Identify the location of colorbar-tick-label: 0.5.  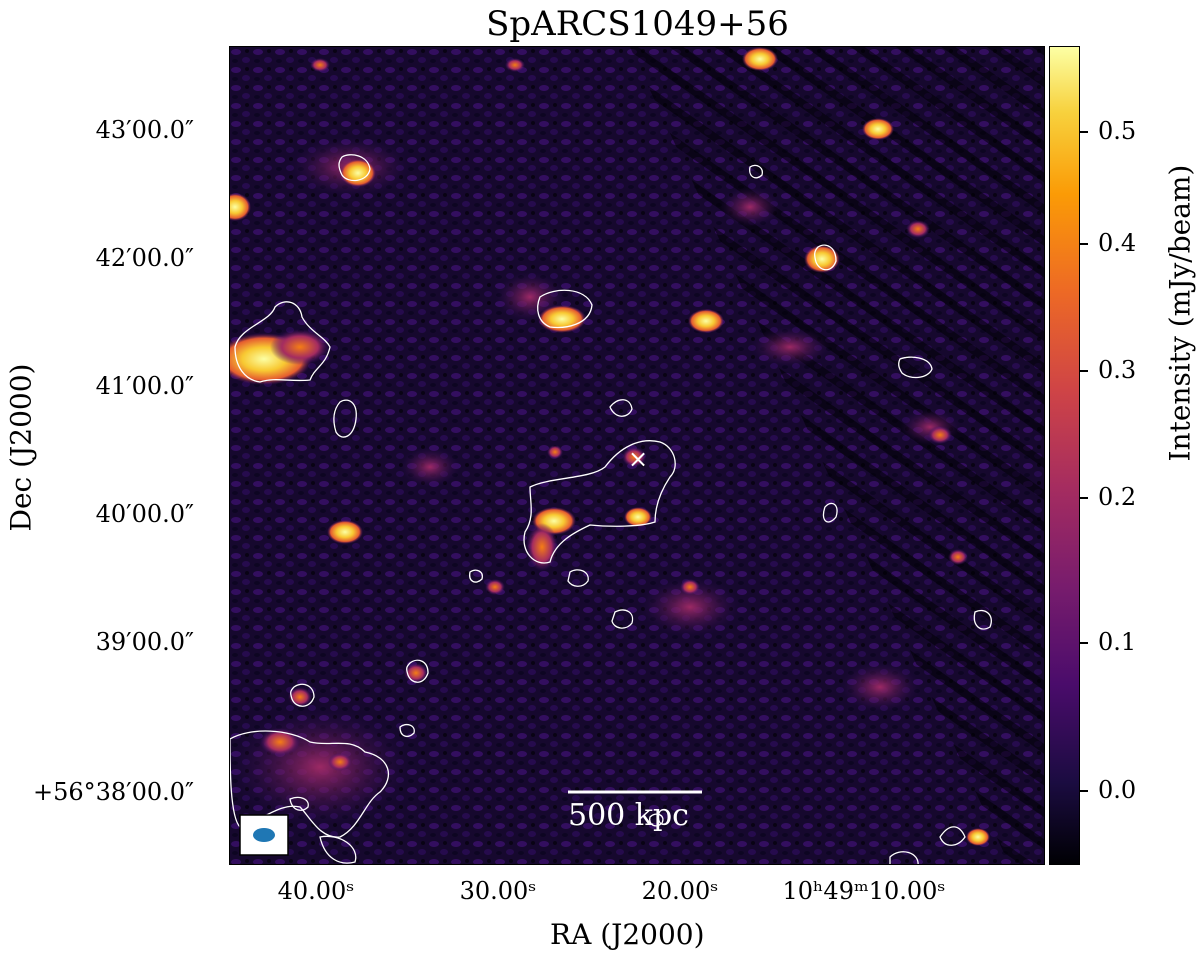
(1117, 131).